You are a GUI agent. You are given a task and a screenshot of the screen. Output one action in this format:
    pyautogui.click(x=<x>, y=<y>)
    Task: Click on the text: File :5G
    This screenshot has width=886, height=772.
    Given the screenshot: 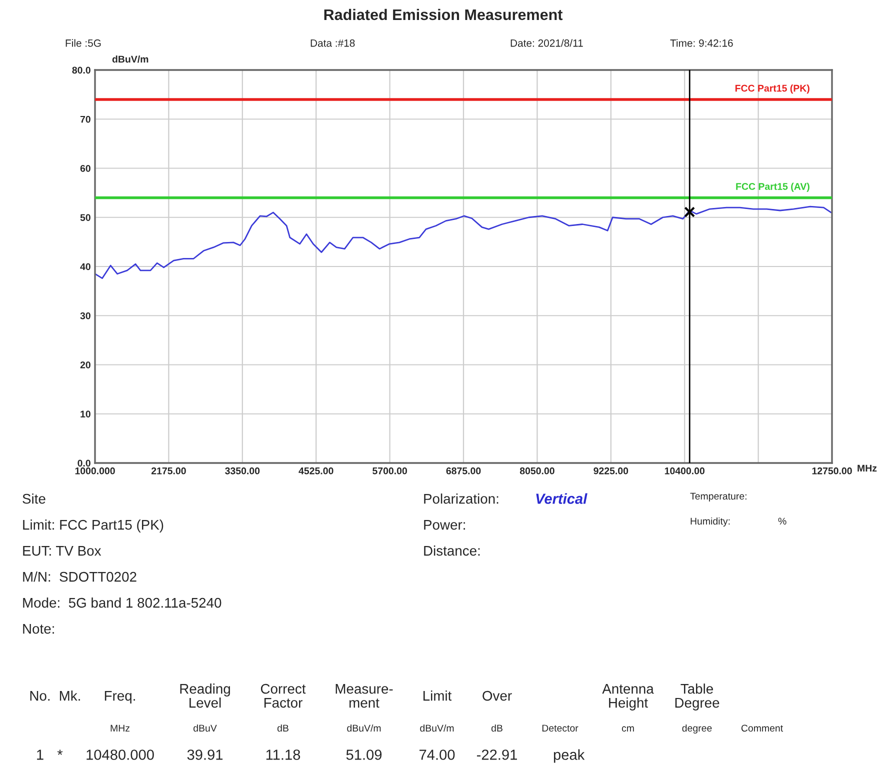 What is the action you would take?
    pyautogui.click(x=83, y=43)
    